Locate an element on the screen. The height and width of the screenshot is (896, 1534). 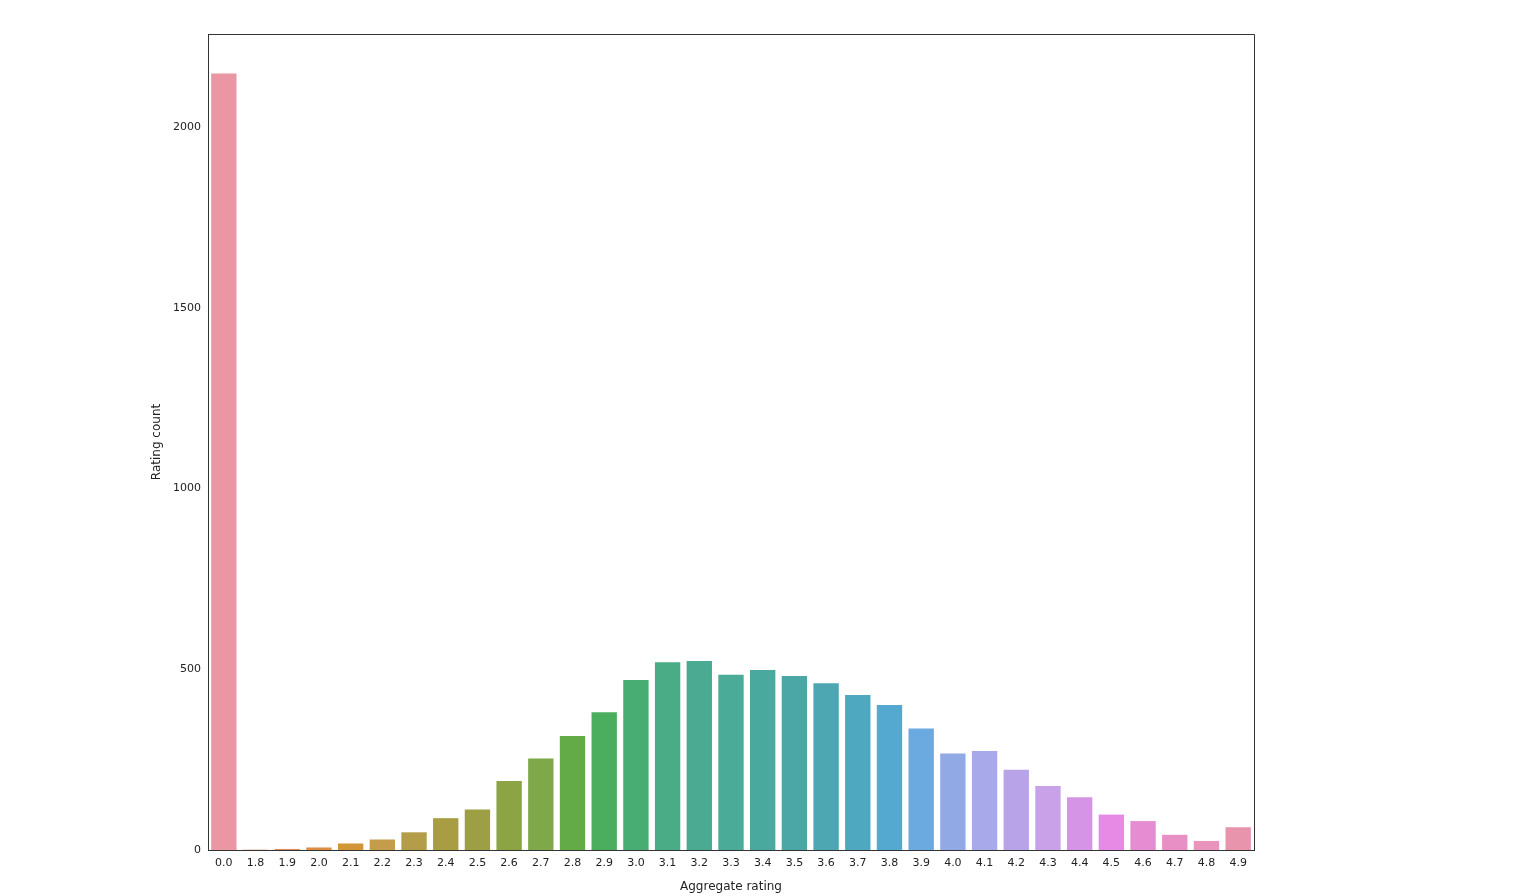
x-tick-label: 2.5 is located at coordinates (477, 863).